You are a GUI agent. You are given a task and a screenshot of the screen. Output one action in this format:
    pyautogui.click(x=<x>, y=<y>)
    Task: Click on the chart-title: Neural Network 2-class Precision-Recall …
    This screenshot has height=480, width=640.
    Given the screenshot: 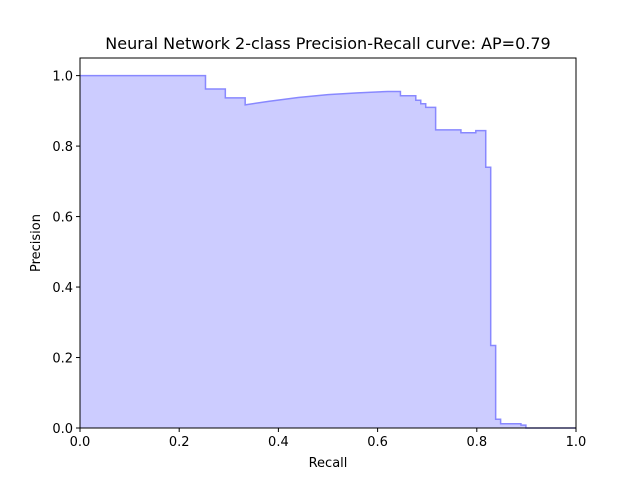 What is the action you would take?
    pyautogui.click(x=327, y=43)
    